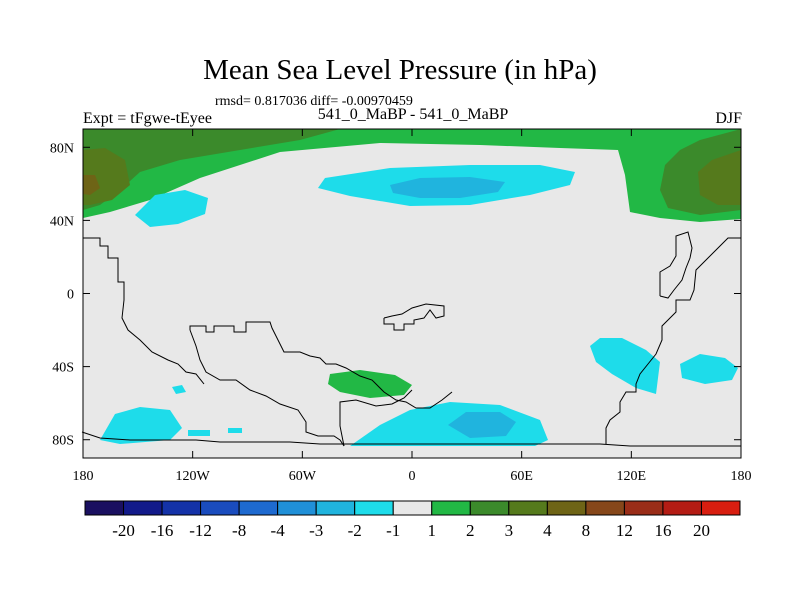  What do you see at coordinates (624, 530) in the screenshot?
I see `colorbar-label: 12` at bounding box center [624, 530].